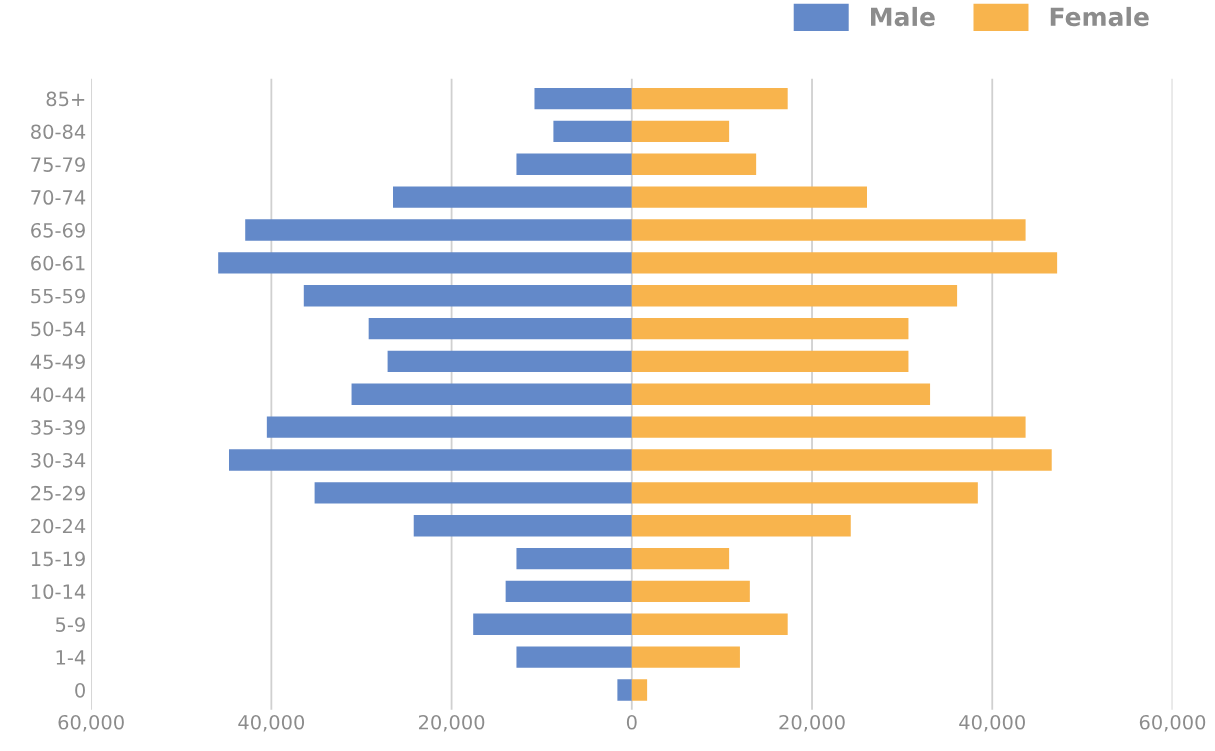 This screenshot has width=1215, height=751. I want to click on y-tick-label: 70-74, so click(58, 197).